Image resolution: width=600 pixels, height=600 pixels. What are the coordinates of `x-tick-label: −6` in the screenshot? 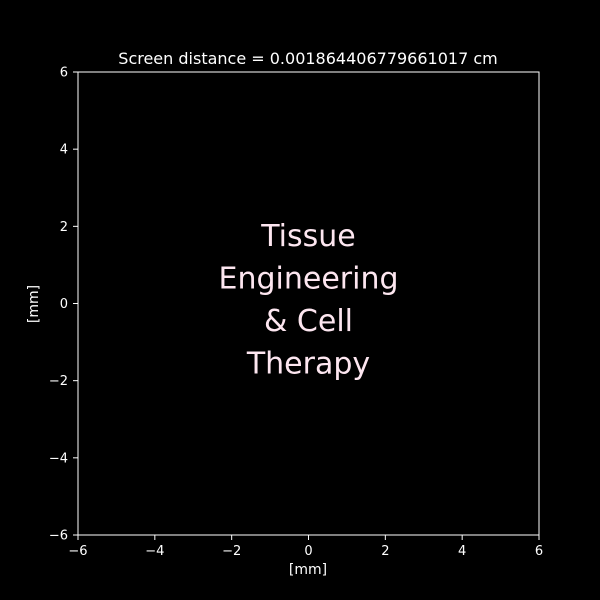 It's located at (77, 551).